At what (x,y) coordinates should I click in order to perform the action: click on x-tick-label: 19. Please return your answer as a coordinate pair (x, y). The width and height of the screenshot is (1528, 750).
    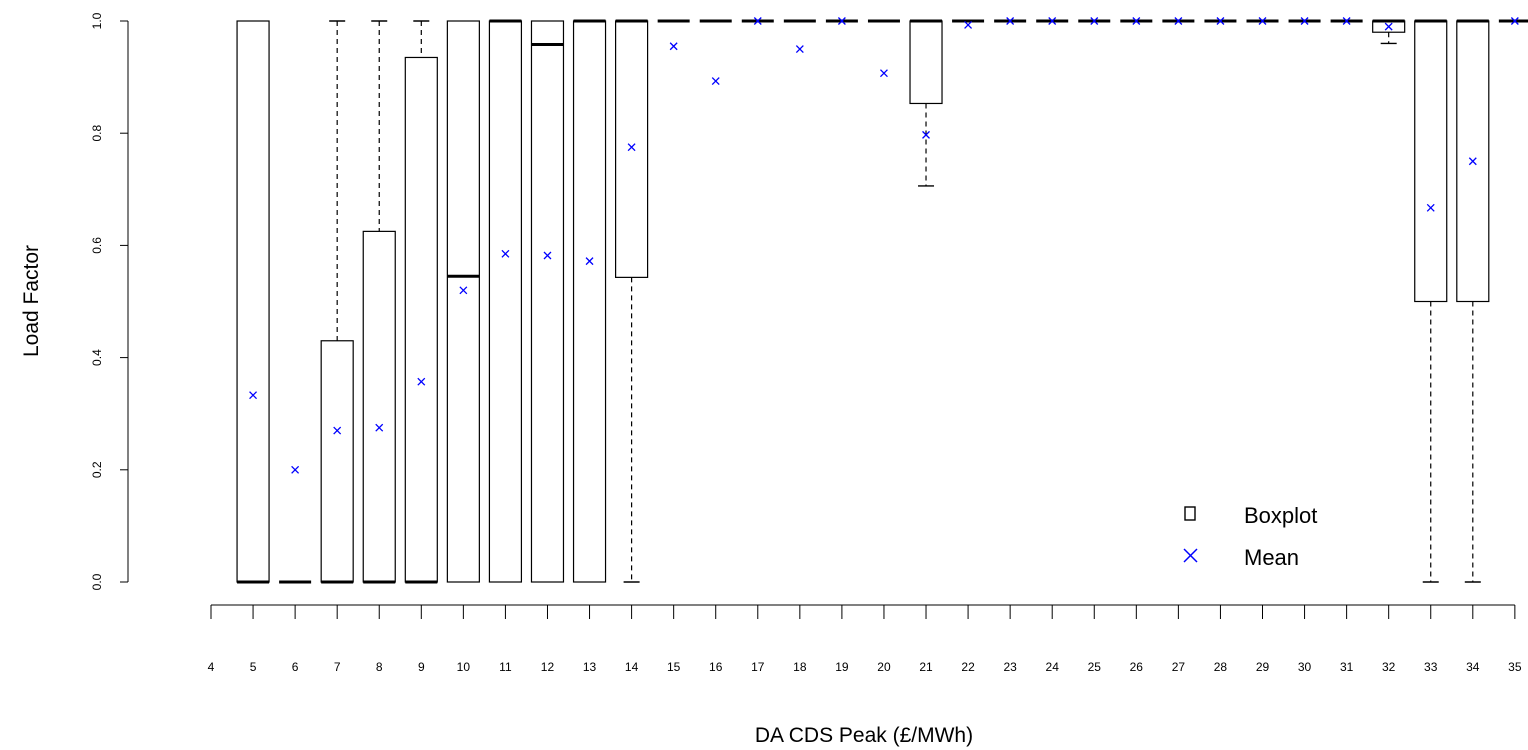
    Looking at the image, I should click on (842, 667).